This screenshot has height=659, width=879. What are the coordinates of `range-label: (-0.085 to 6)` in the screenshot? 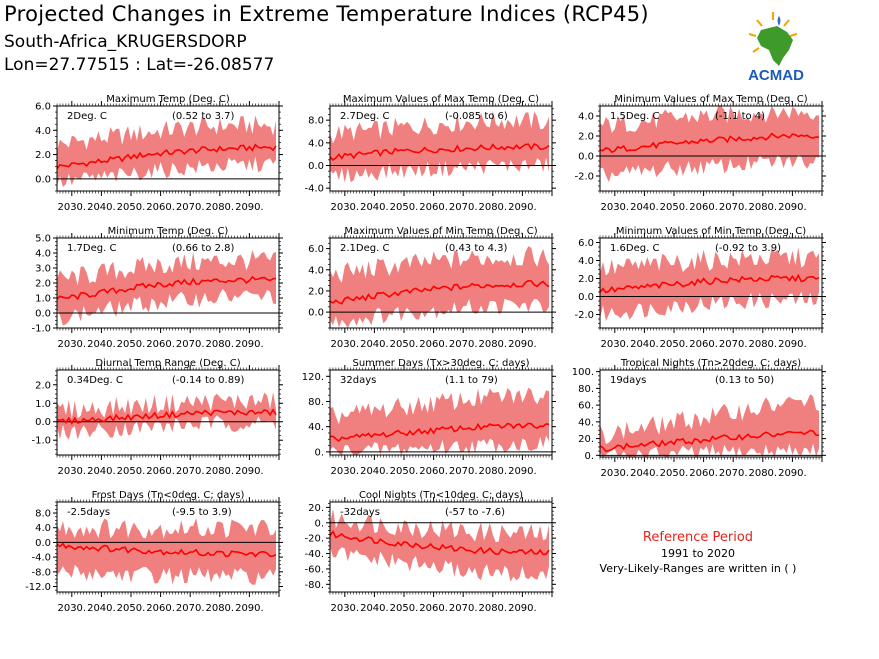 It's located at (476, 116).